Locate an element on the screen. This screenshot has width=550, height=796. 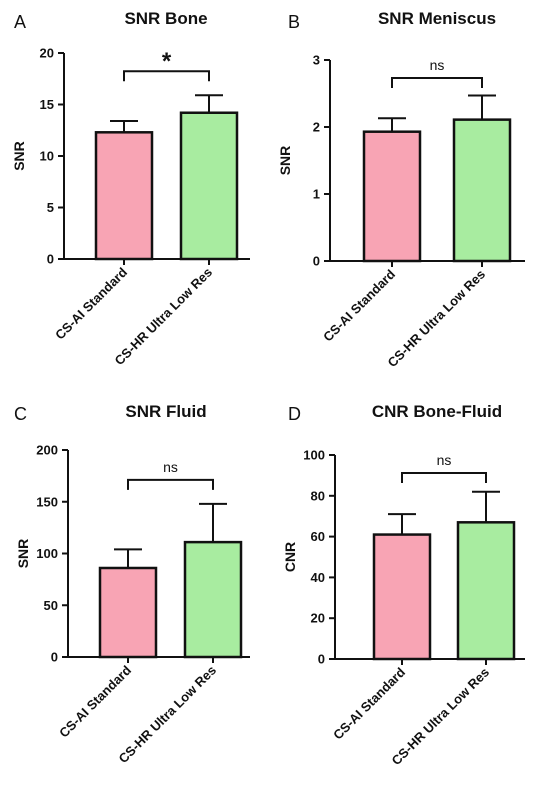
y-tick-label: 50 is located at coordinates (51, 605).